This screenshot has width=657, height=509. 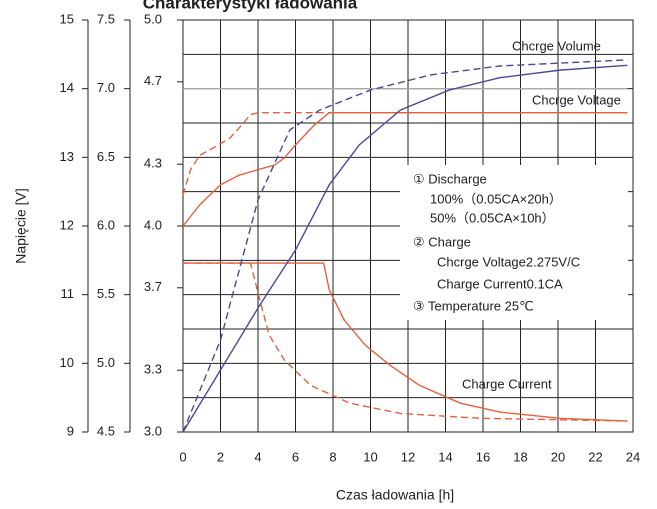 I want to click on x-tick-label: 22, so click(x=595, y=456).